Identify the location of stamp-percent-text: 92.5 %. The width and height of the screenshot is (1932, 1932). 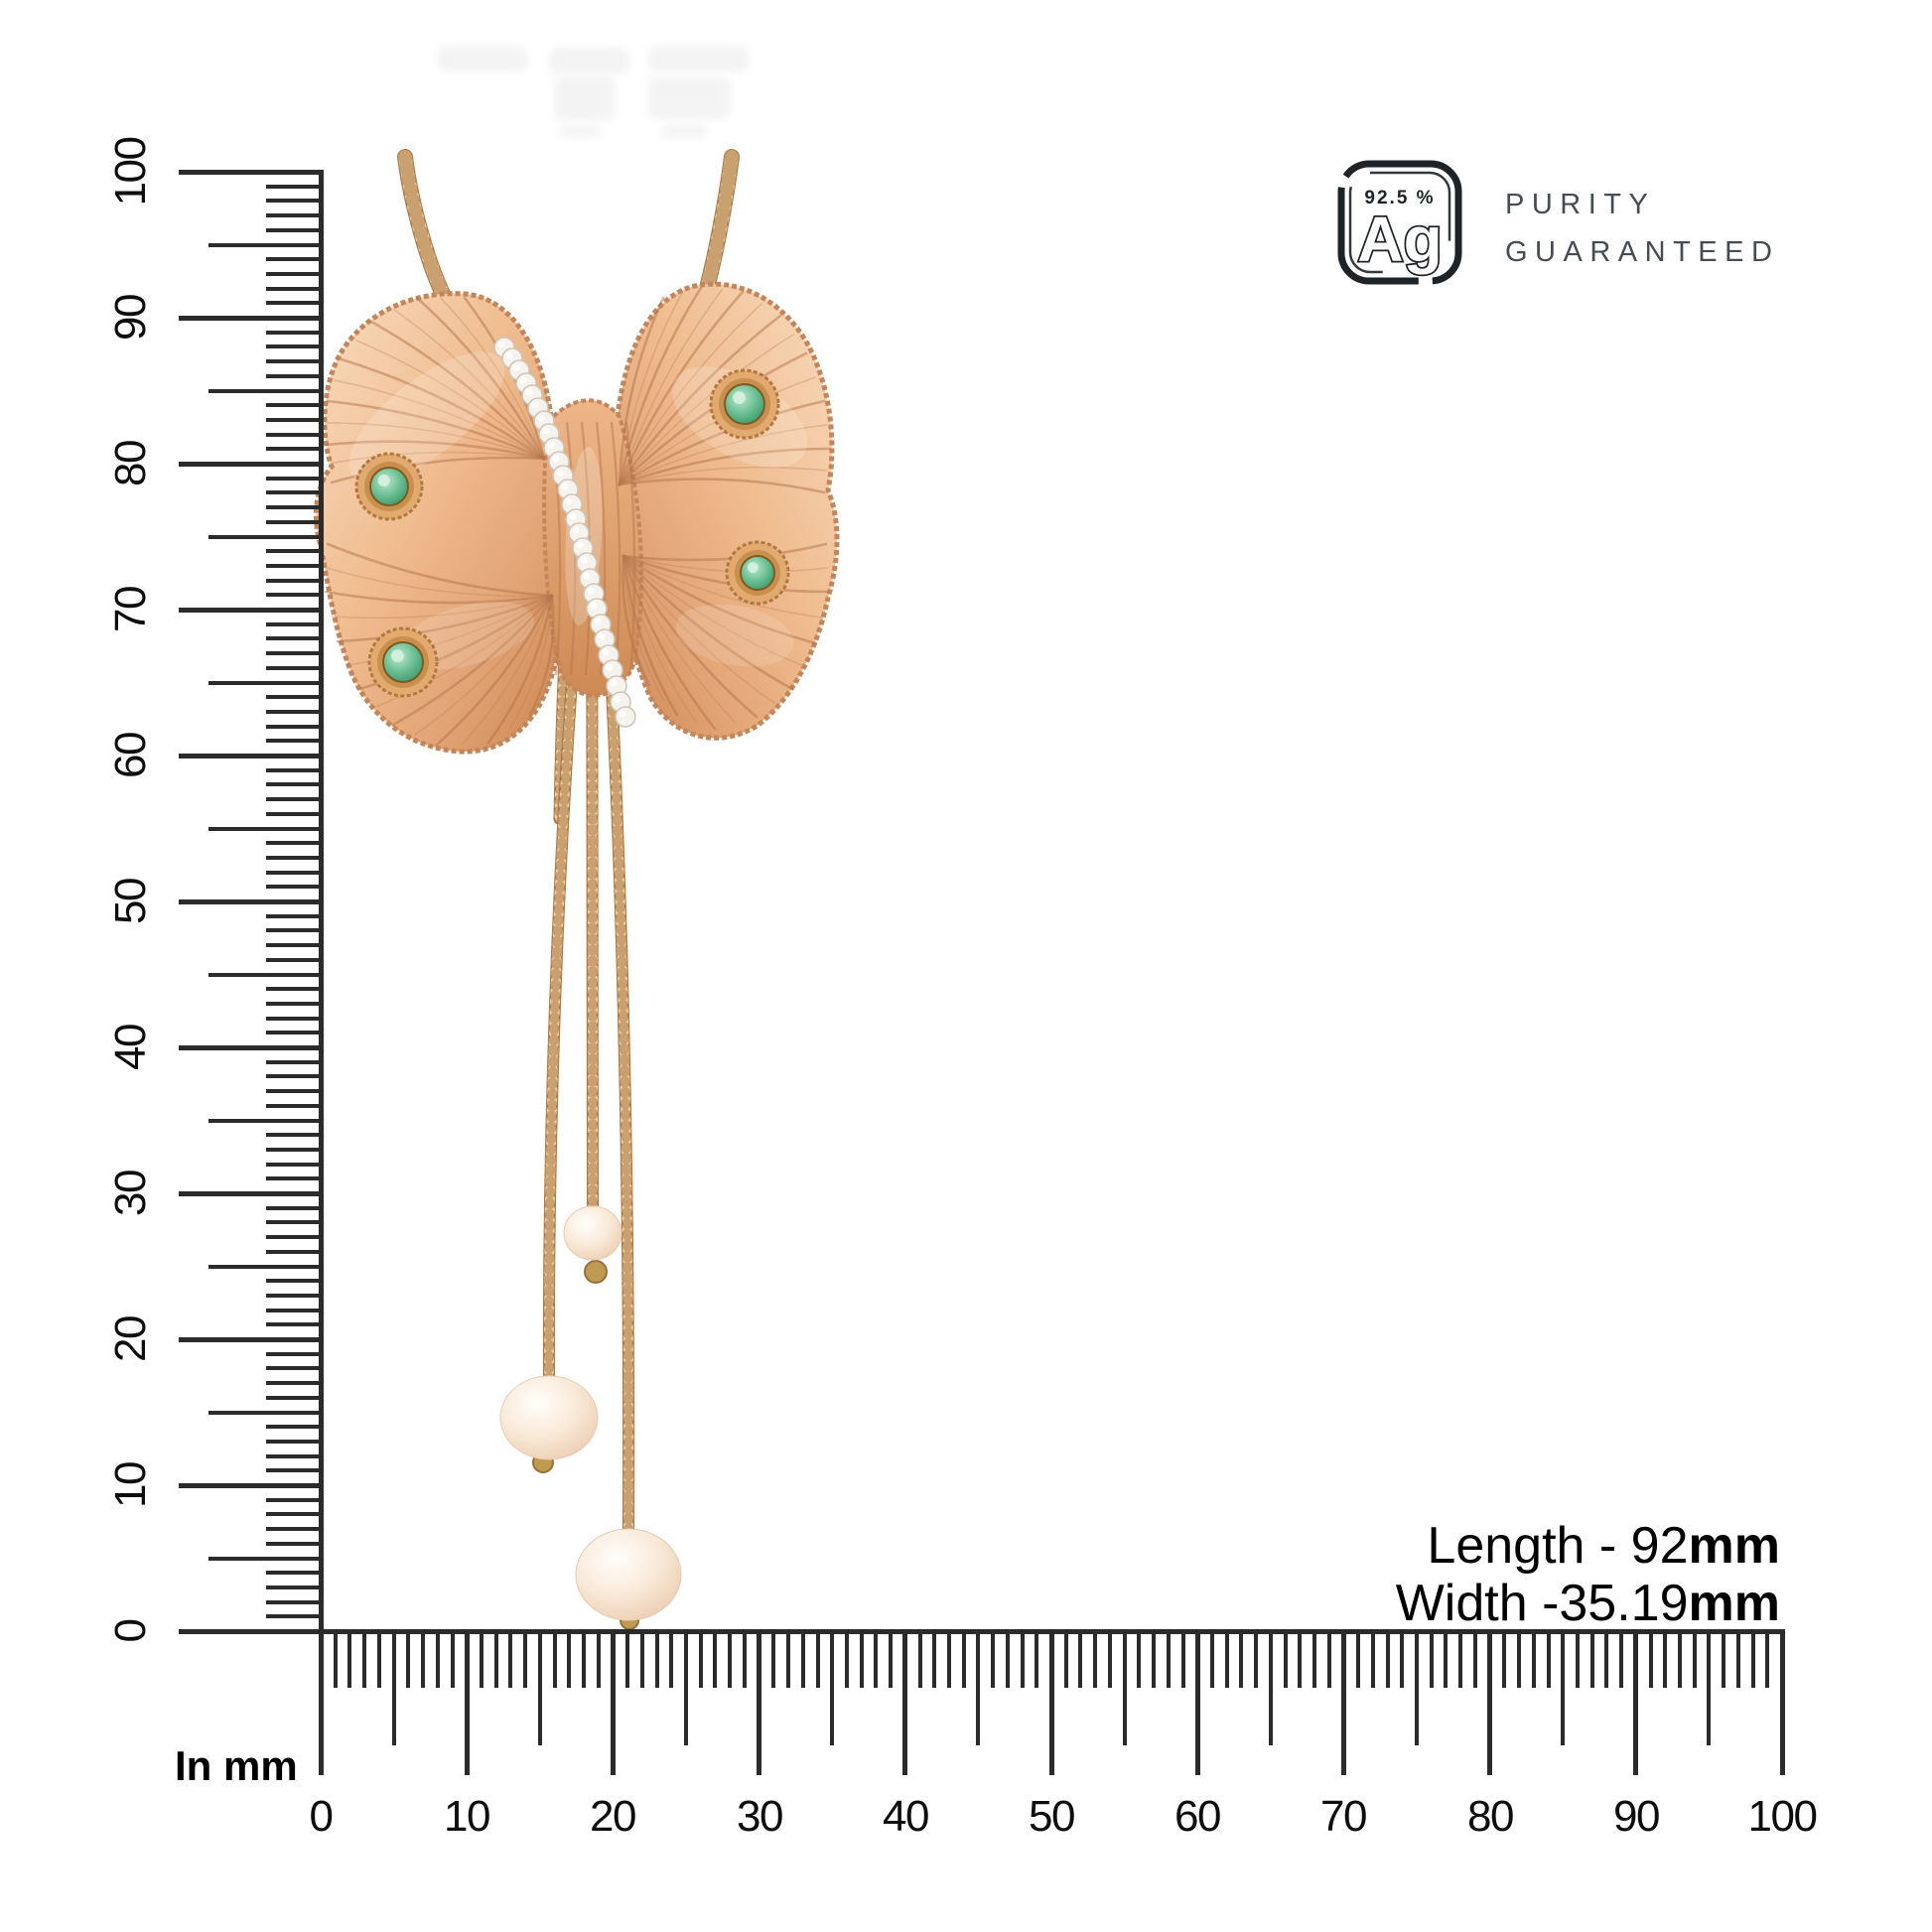
(1400, 198).